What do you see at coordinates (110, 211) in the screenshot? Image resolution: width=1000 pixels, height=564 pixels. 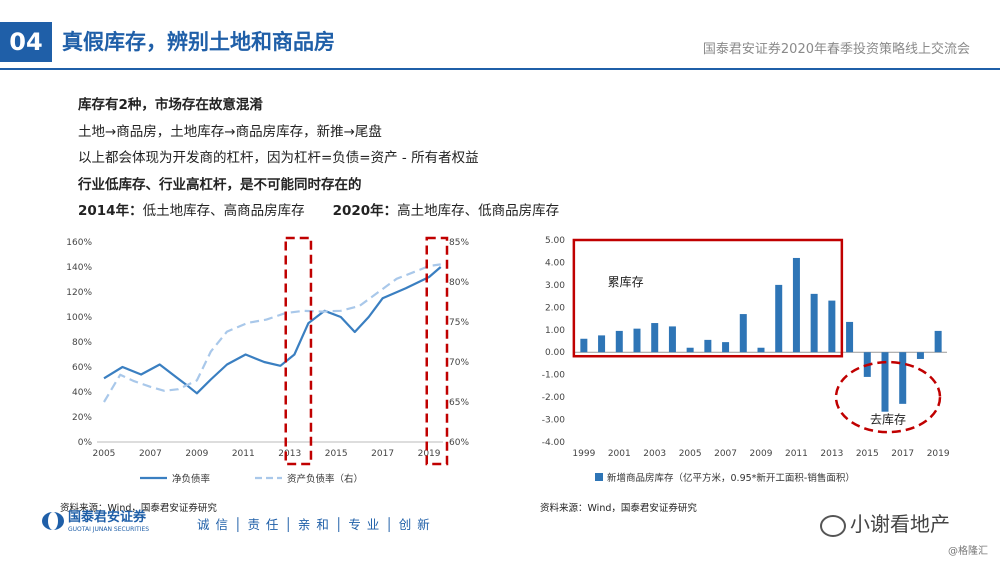 I see `year-2014-label: 2014年：` at bounding box center [110, 211].